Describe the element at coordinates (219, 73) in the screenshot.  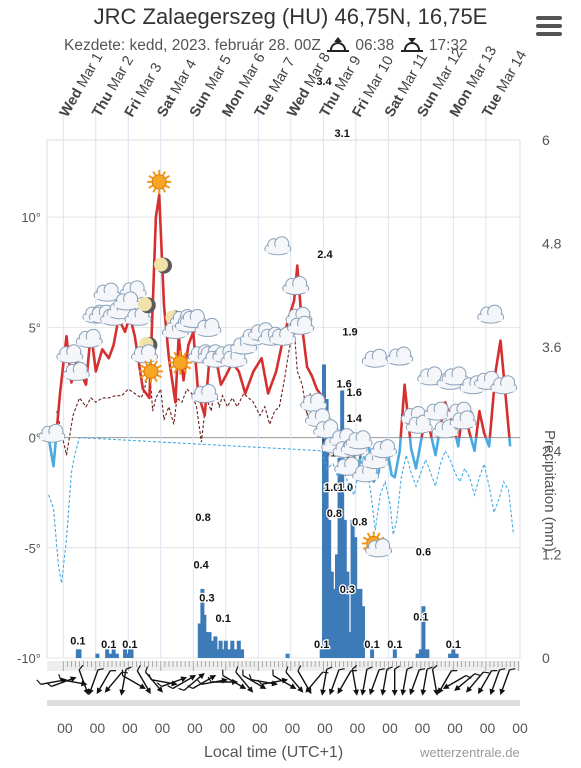
I see `day-date: Mar 5` at that location.